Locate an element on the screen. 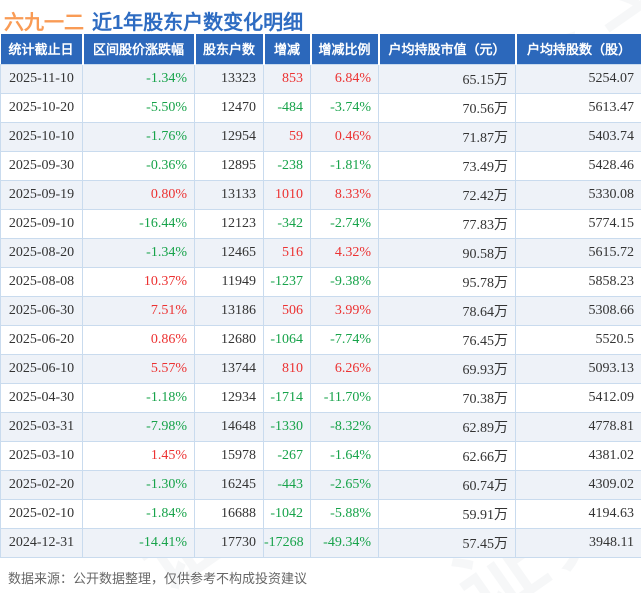 Image resolution: width=641 pixels, height=593 pixels. cell-holders: 15978 is located at coordinates (229, 455).